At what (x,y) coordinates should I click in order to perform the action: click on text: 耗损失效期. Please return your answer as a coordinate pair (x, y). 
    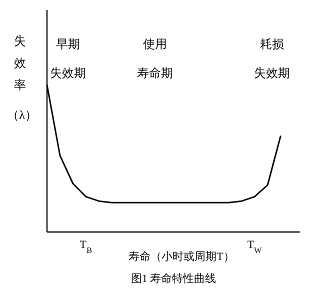
    Looking at the image, I should click on (272, 58).